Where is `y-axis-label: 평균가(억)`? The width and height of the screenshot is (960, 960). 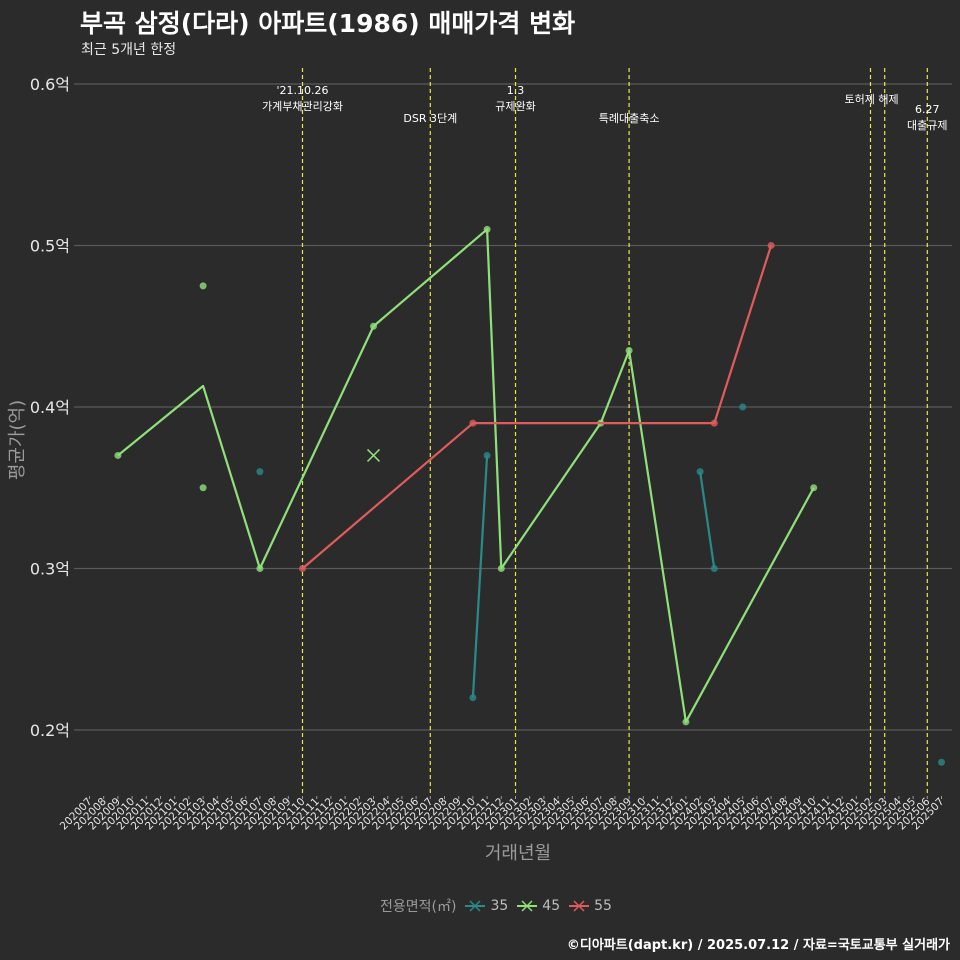 y-axis-label: 평균가(억) is located at coordinates (17, 440).